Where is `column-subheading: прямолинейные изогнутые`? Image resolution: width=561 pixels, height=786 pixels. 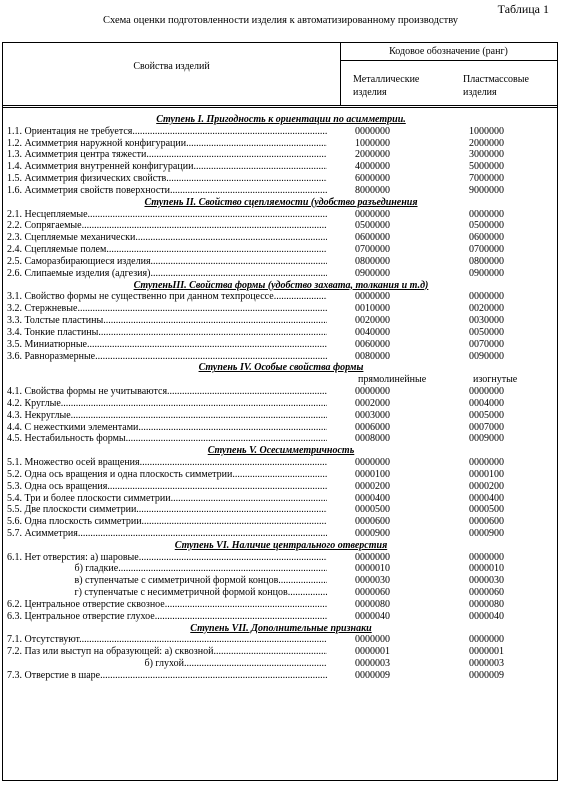 column-subheading: прямолинейные изогнутые is located at coordinates (281, 380).